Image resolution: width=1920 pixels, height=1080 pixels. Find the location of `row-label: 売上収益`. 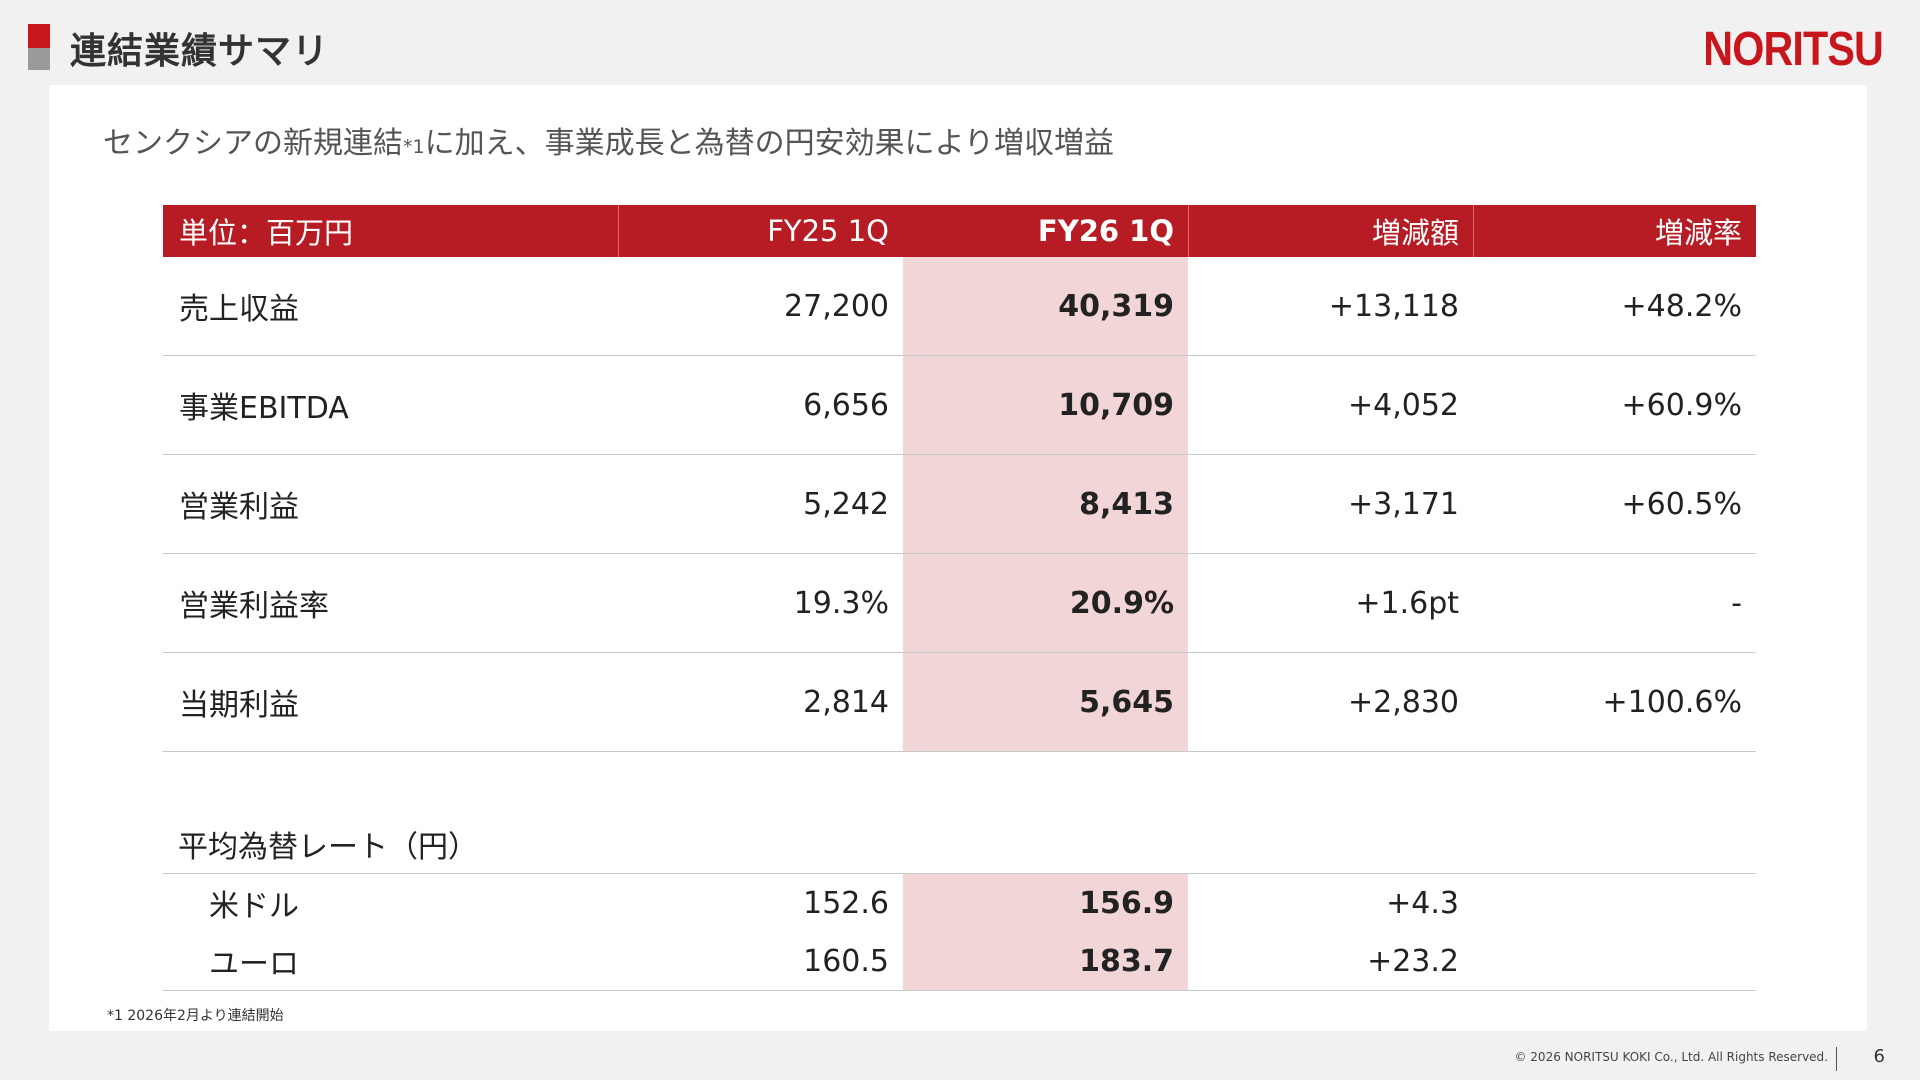

row-label: 売上収益 is located at coordinates (239, 309).